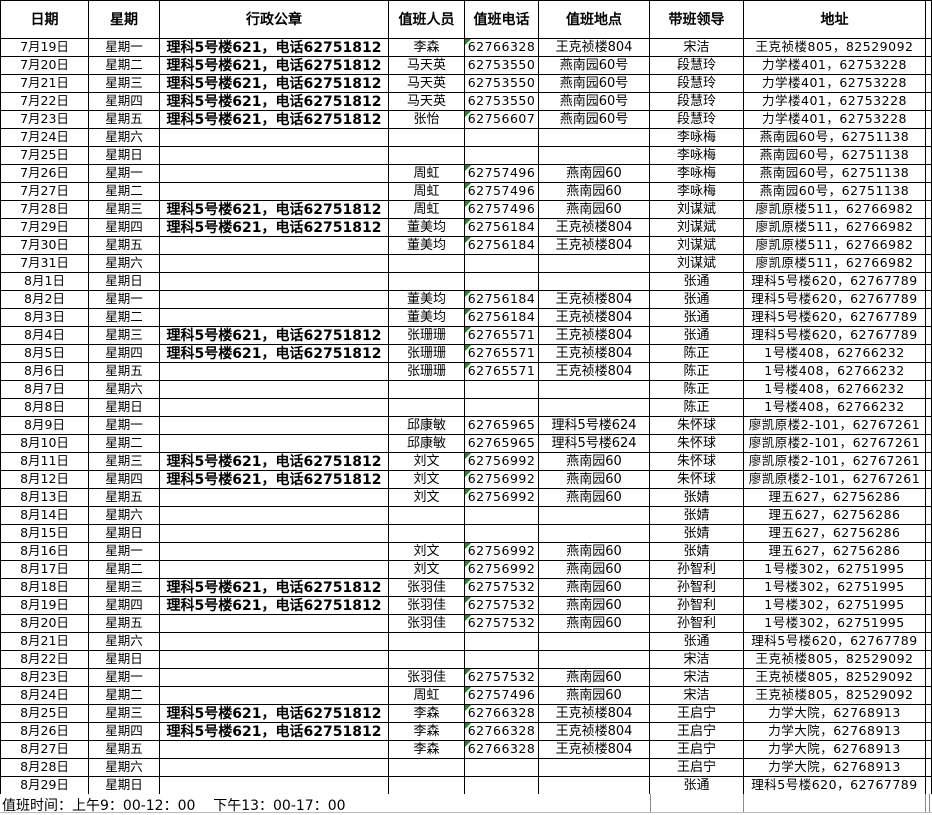 This screenshot has height=815, width=932. What do you see at coordinates (501, 317) in the screenshot?
I see `cell-phone: 62756184` at bounding box center [501, 317].